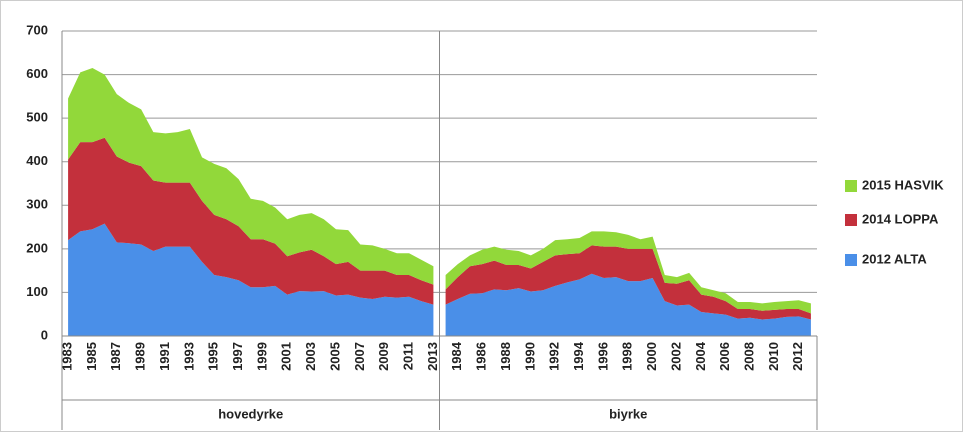  Describe the element at coordinates (602, 356) in the screenshot. I see `x-tick-label: 1996` at that location.